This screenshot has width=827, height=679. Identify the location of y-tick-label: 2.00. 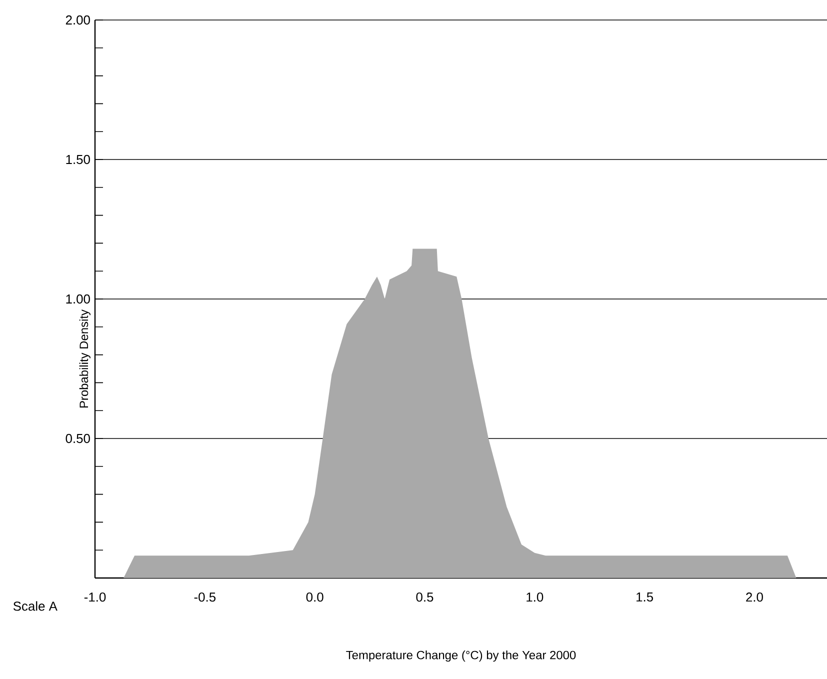
(78, 20).